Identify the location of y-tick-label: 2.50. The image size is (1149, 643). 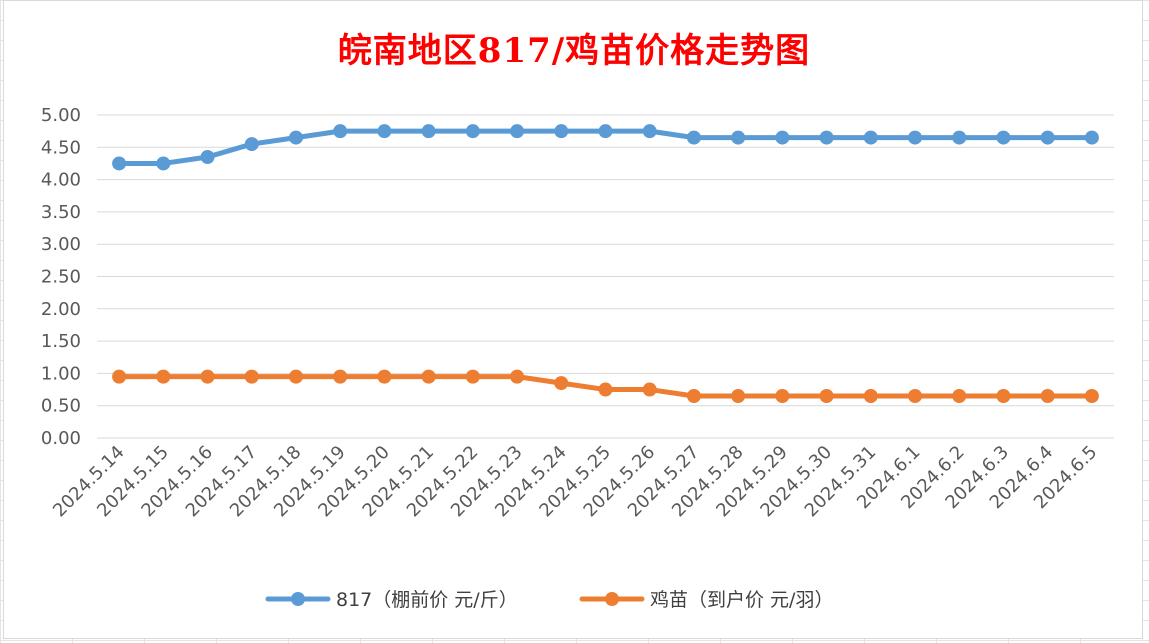
(61, 277).